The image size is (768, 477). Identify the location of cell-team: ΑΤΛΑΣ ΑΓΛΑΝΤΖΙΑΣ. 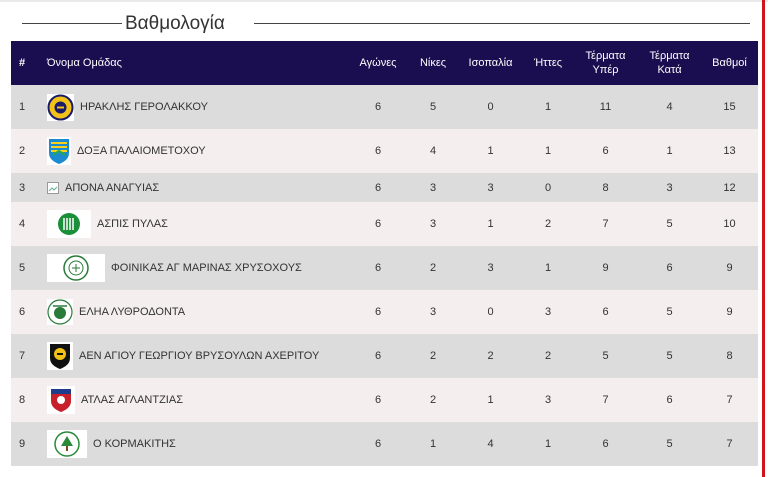
(195, 400).